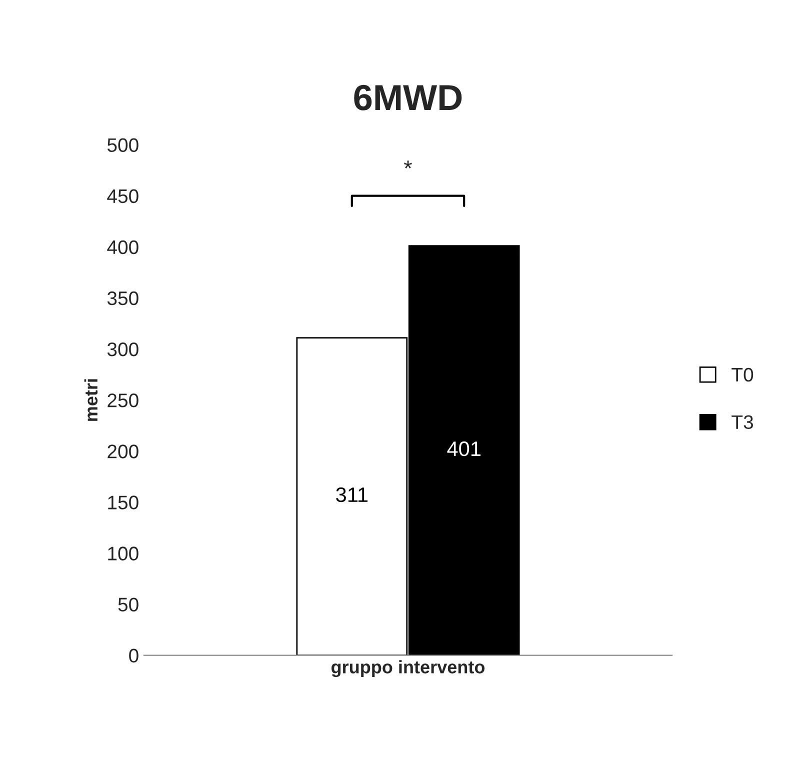 The height and width of the screenshot is (762, 800). What do you see at coordinates (743, 422) in the screenshot?
I see `legend-label: T3` at bounding box center [743, 422].